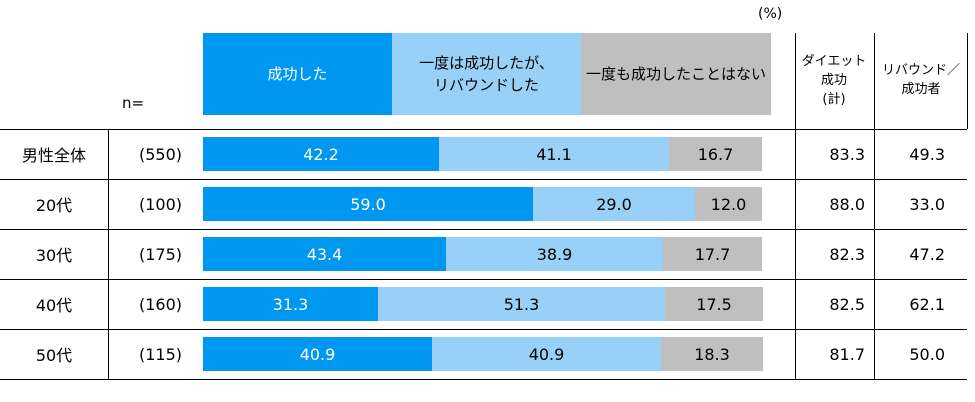 The height and width of the screenshot is (402, 975). Describe the element at coordinates (920, 80) in the screenshot. I see `header-rebound-ratio: リバウンド／ 成功者` at that location.